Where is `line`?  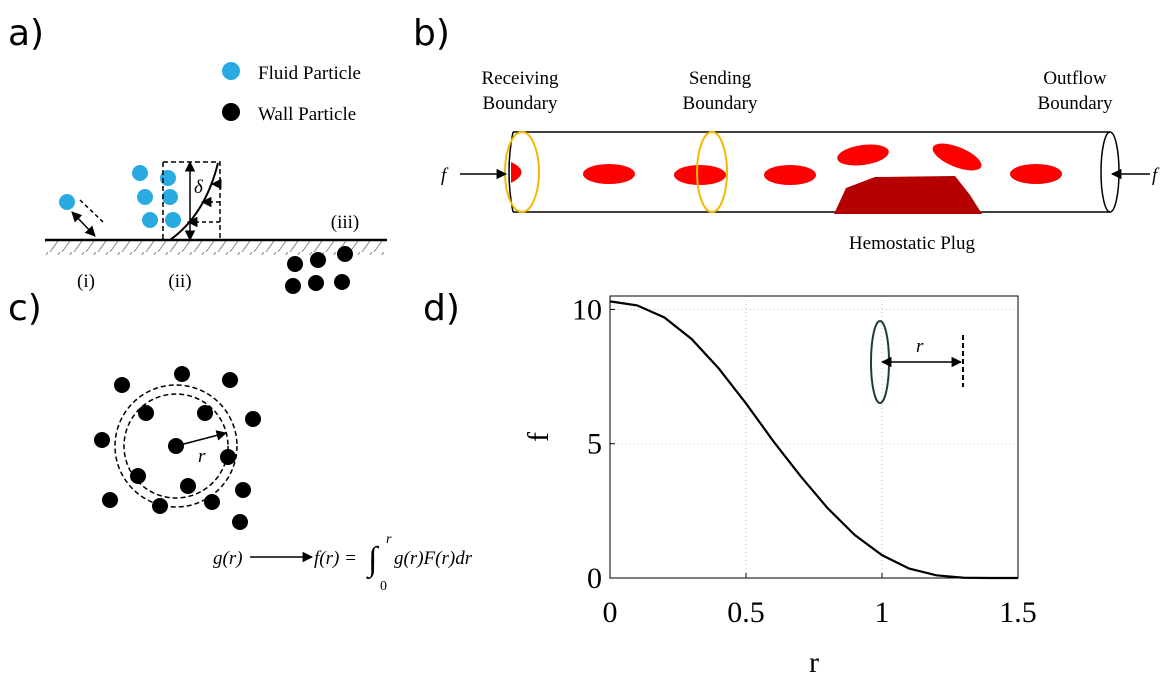
line is located at coordinates (813, 440).